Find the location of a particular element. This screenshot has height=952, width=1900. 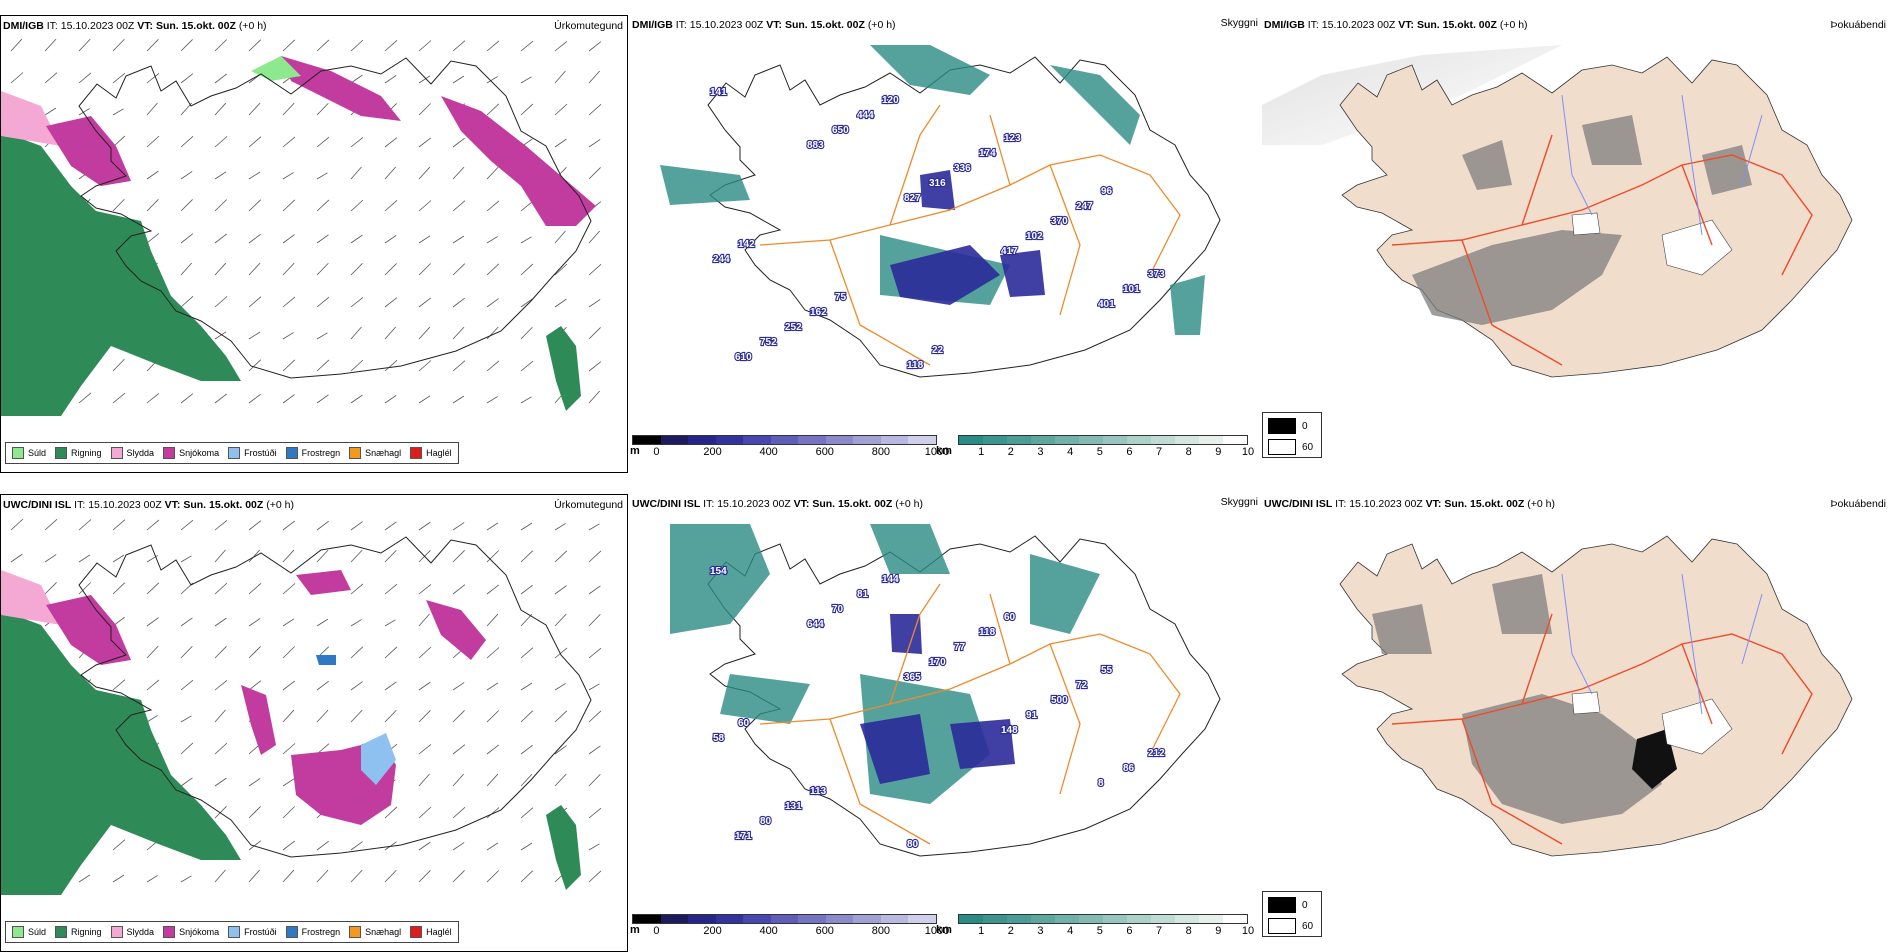

legend-item: Slydda is located at coordinates (132, 932).